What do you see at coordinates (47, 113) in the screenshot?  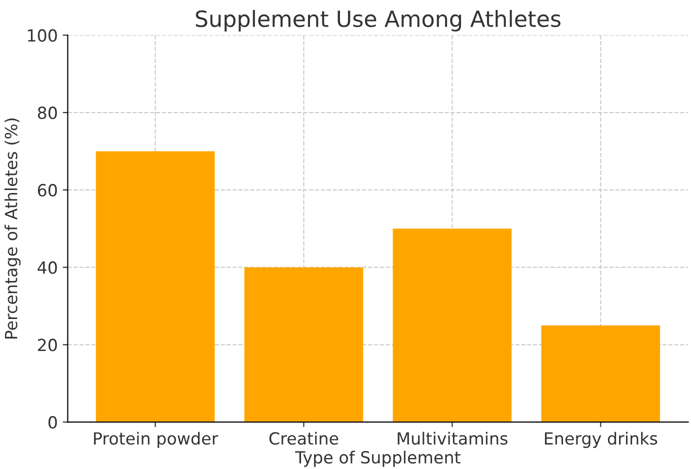 I see `y-tick-label: 80` at bounding box center [47, 113].